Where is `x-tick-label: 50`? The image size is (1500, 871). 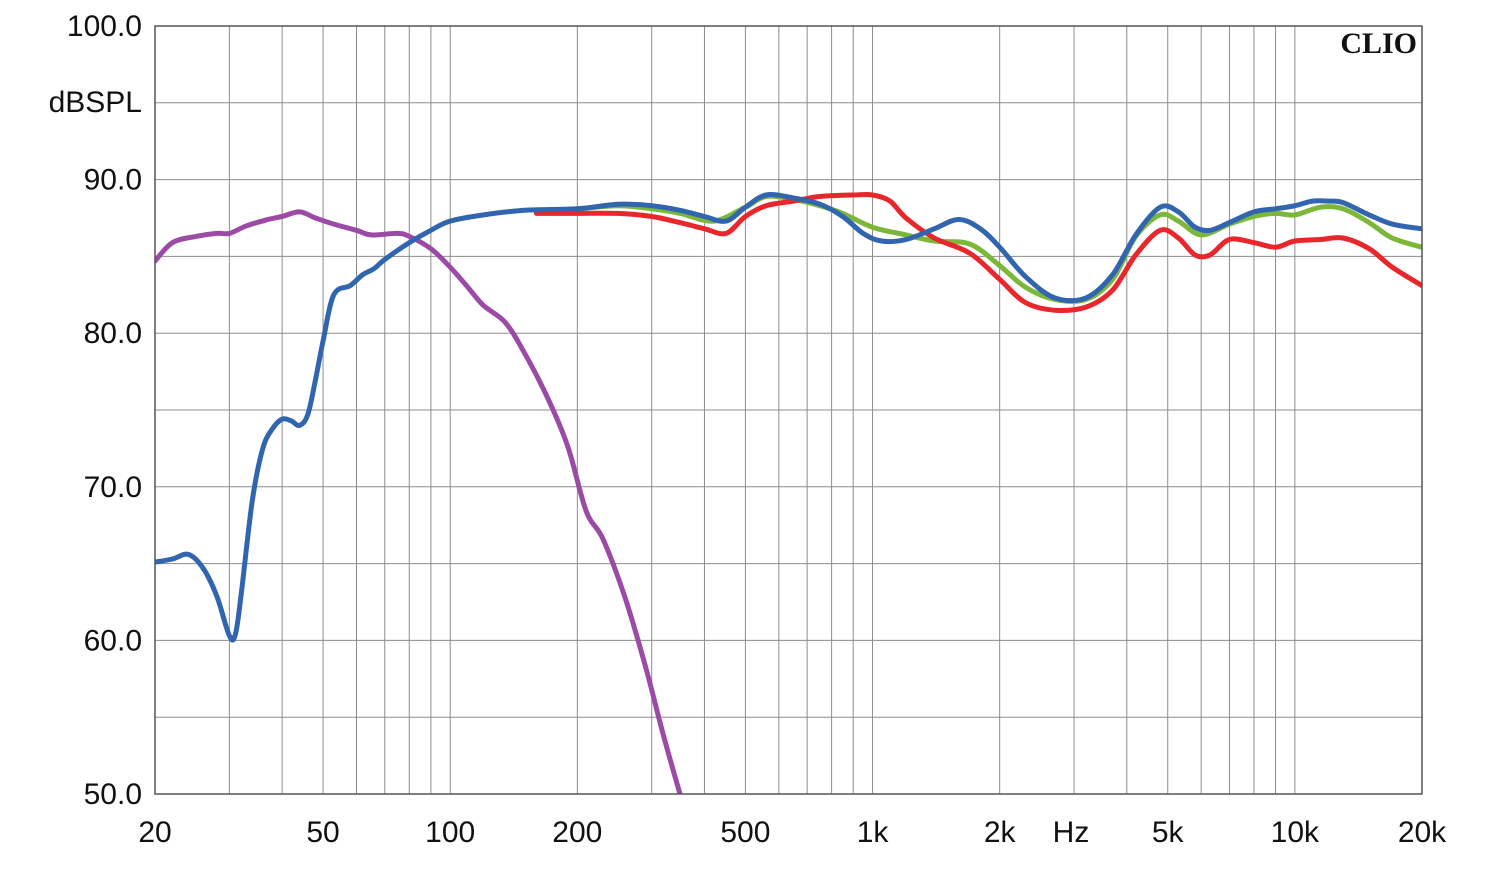
x-tick-label: 50 is located at coordinates (322, 832).